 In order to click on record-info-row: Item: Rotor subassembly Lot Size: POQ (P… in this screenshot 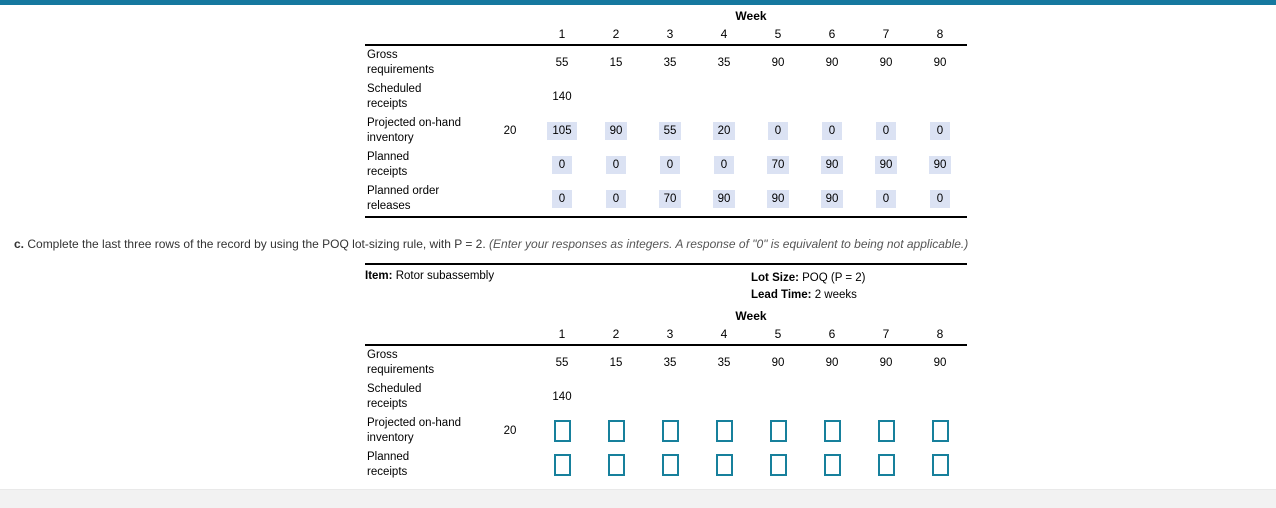, I will do `click(666, 286)`.